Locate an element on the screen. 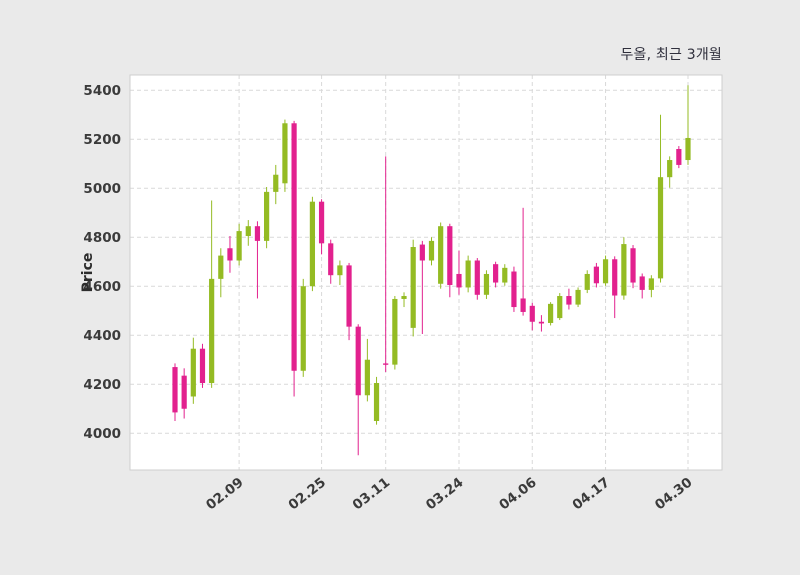  x-tick-label: 04.06 is located at coordinates (518, 494).